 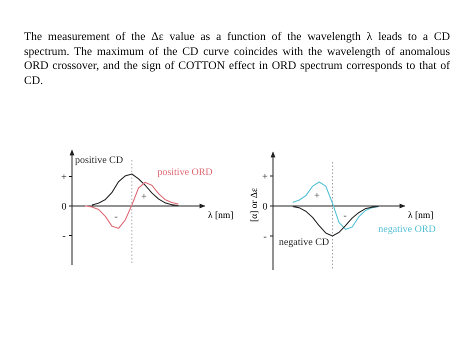 What do you see at coordinates (99, 160) in the screenshot?
I see `series-label: positive CD` at bounding box center [99, 160].